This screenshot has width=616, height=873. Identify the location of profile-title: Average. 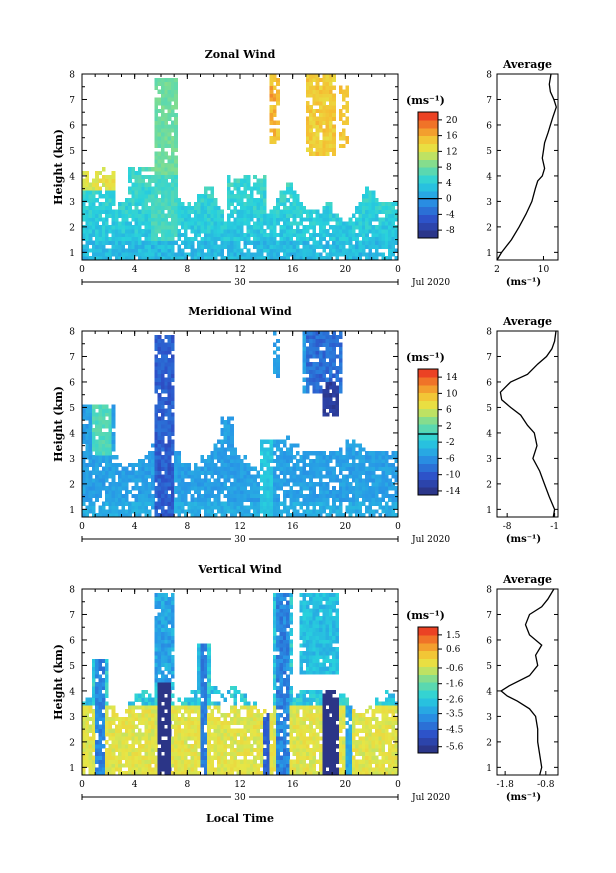
(527, 321).